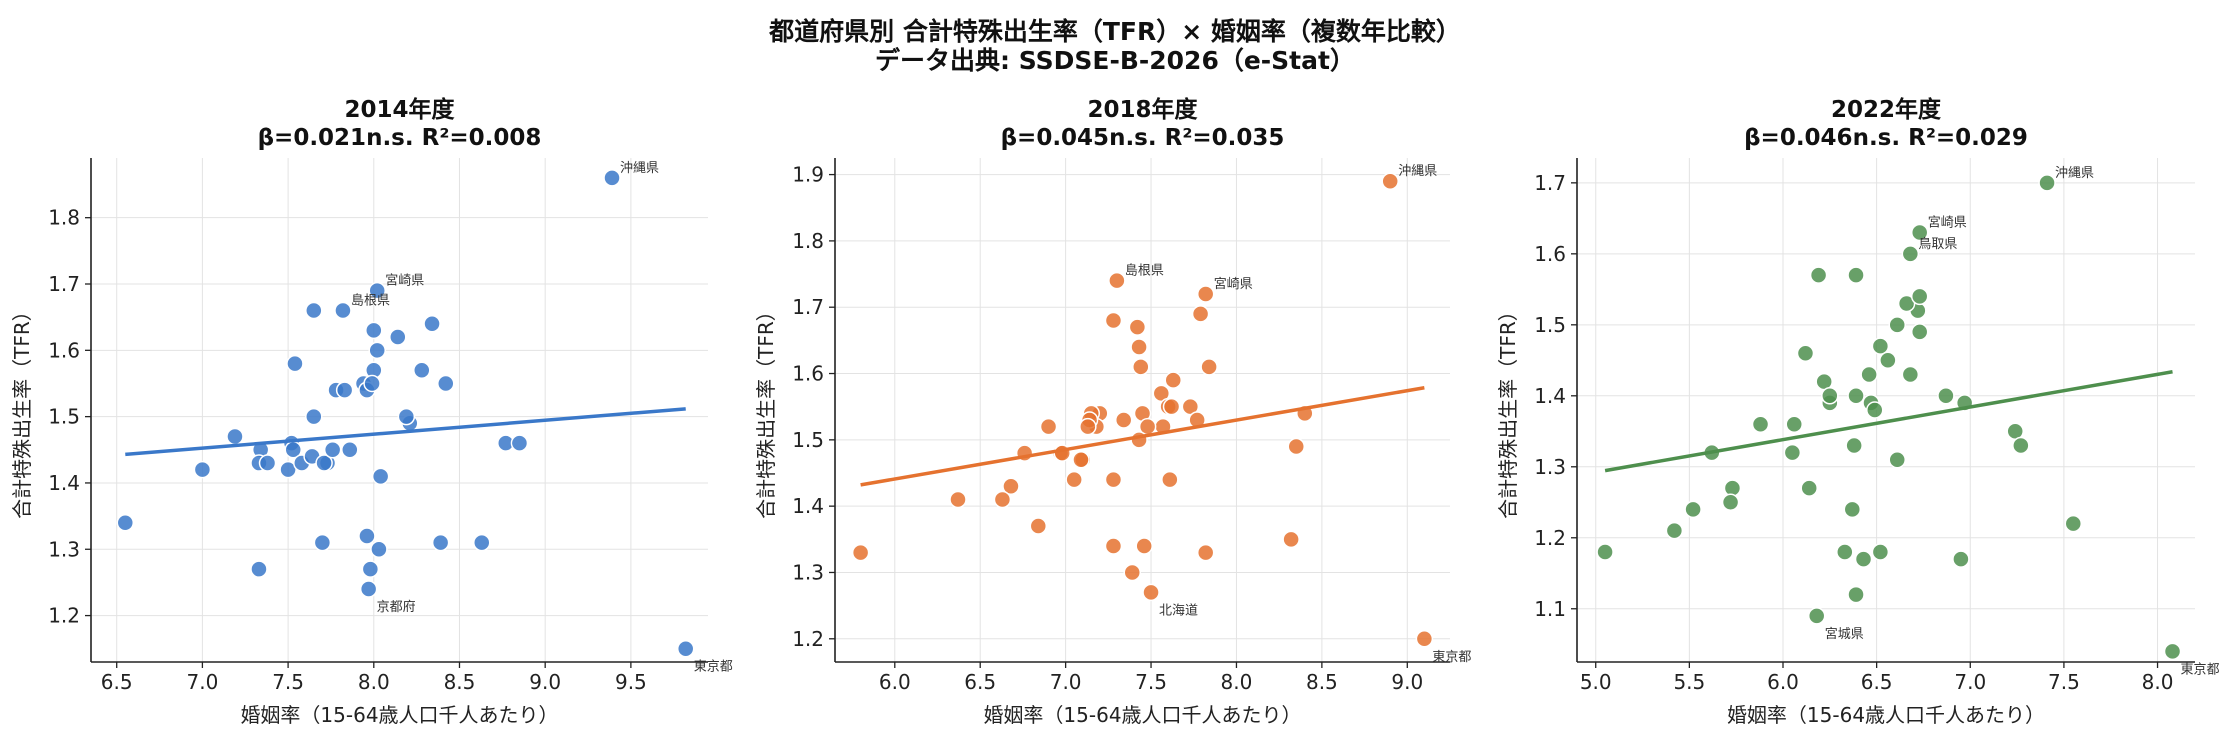 The height and width of the screenshot is (742, 2230). What do you see at coordinates (808, 307) in the screenshot?
I see `chart2-y-tick-label-5: 1.7` at bounding box center [808, 307].